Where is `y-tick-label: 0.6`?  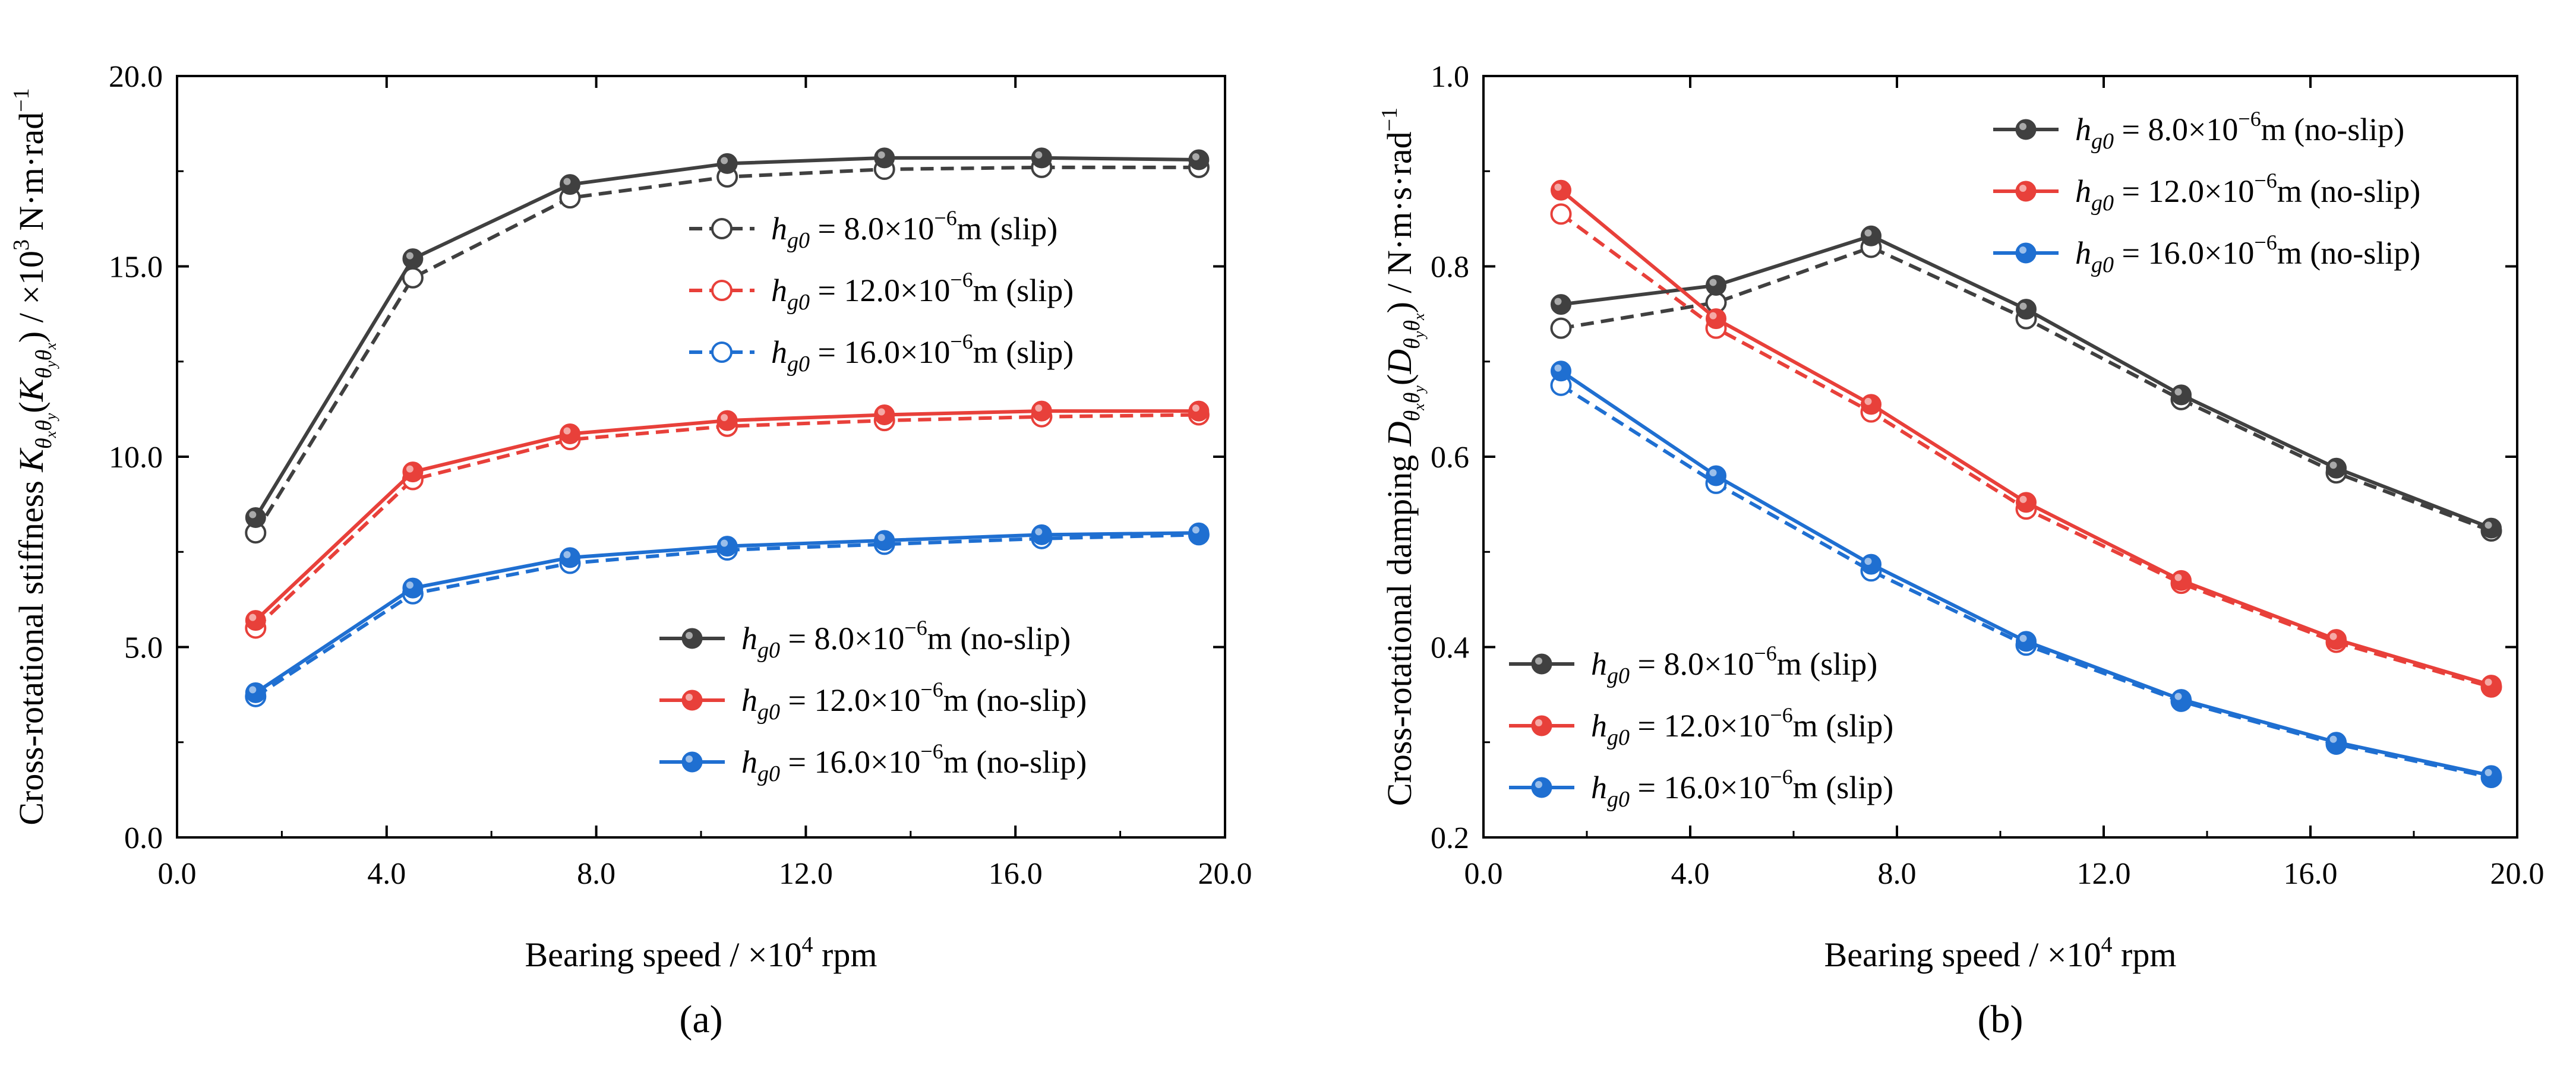 y-tick-label: 0.6 is located at coordinates (1450, 458).